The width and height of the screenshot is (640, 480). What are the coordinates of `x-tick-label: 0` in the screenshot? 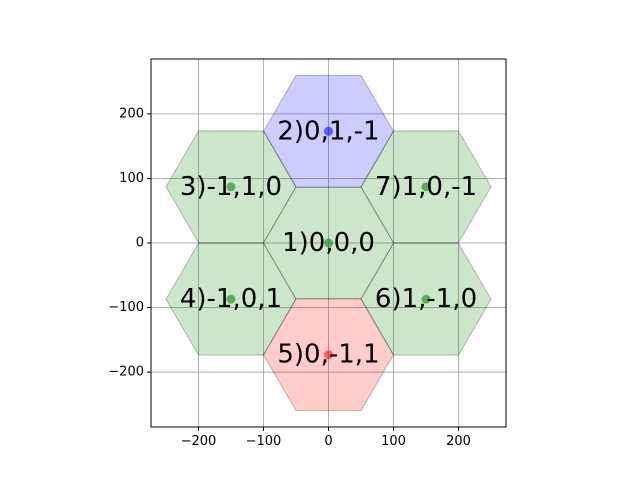 It's located at (328, 441).